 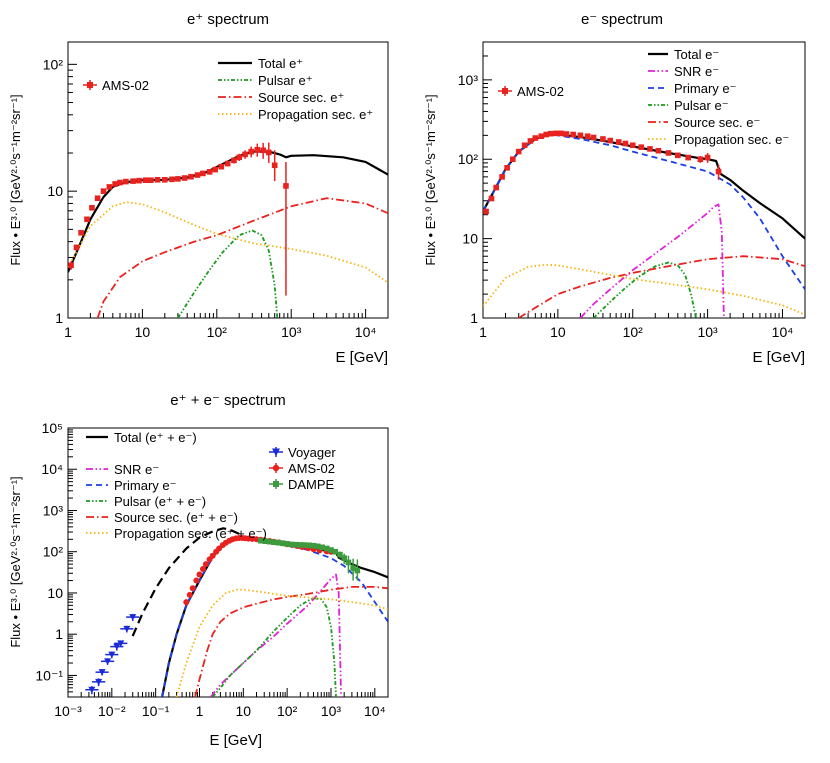 I want to click on x-tick-label: 10⁻³, so click(x=68, y=711).